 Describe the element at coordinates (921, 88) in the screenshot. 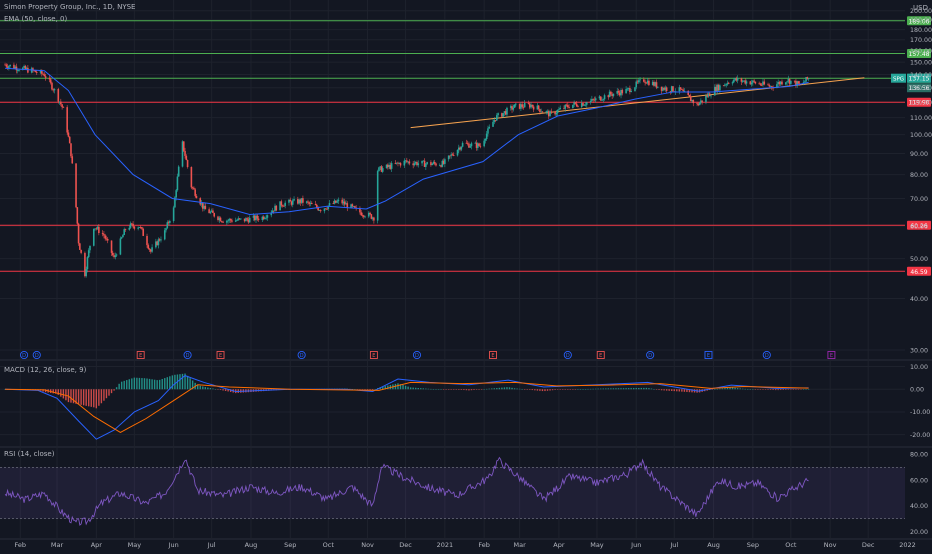

I see `price-tick-label: 130.00` at that location.